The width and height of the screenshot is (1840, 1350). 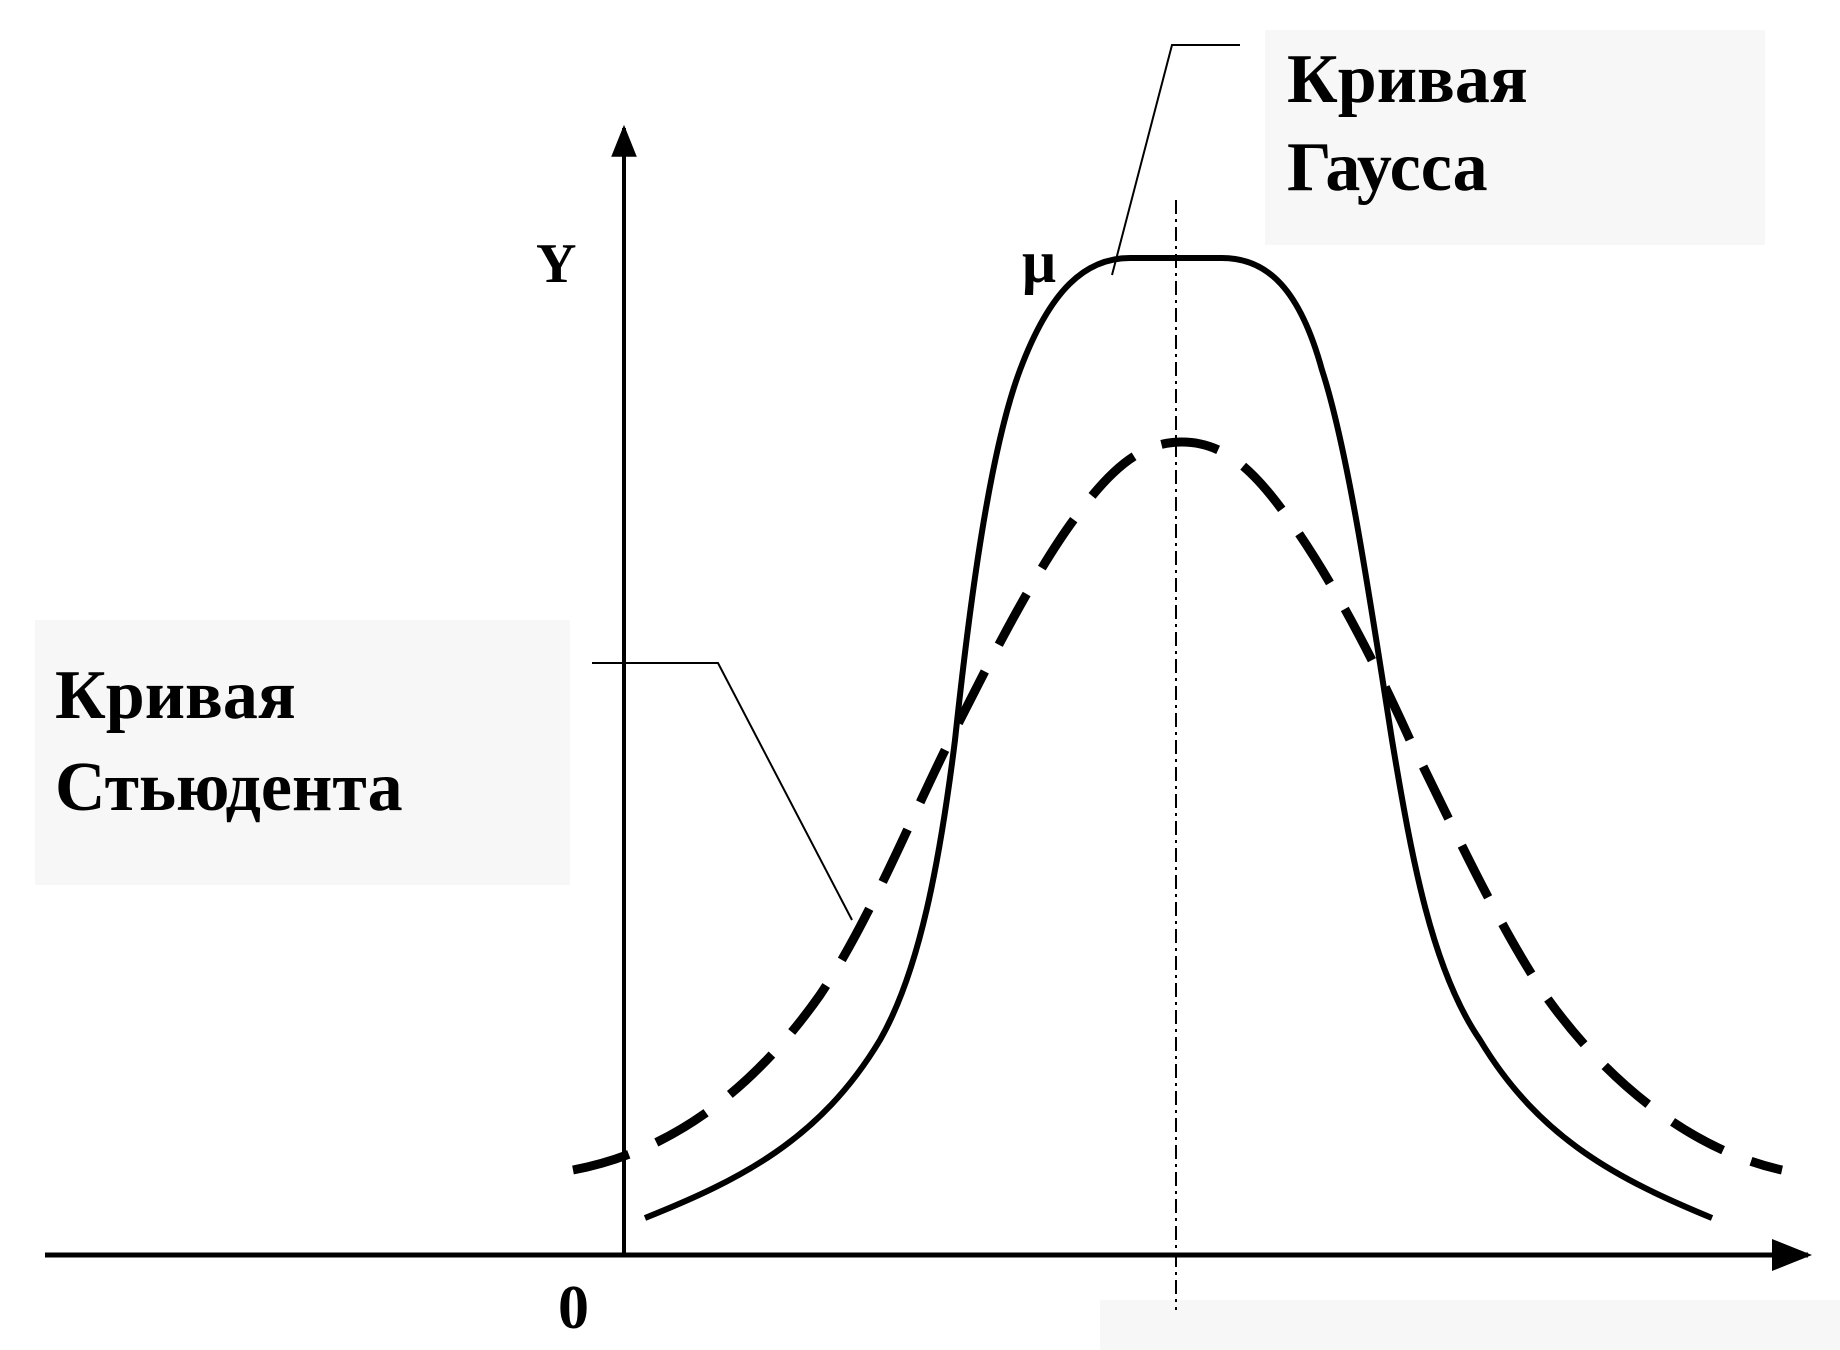 I want to click on student-curve-label-line2: Стьюдента, so click(x=229, y=787).